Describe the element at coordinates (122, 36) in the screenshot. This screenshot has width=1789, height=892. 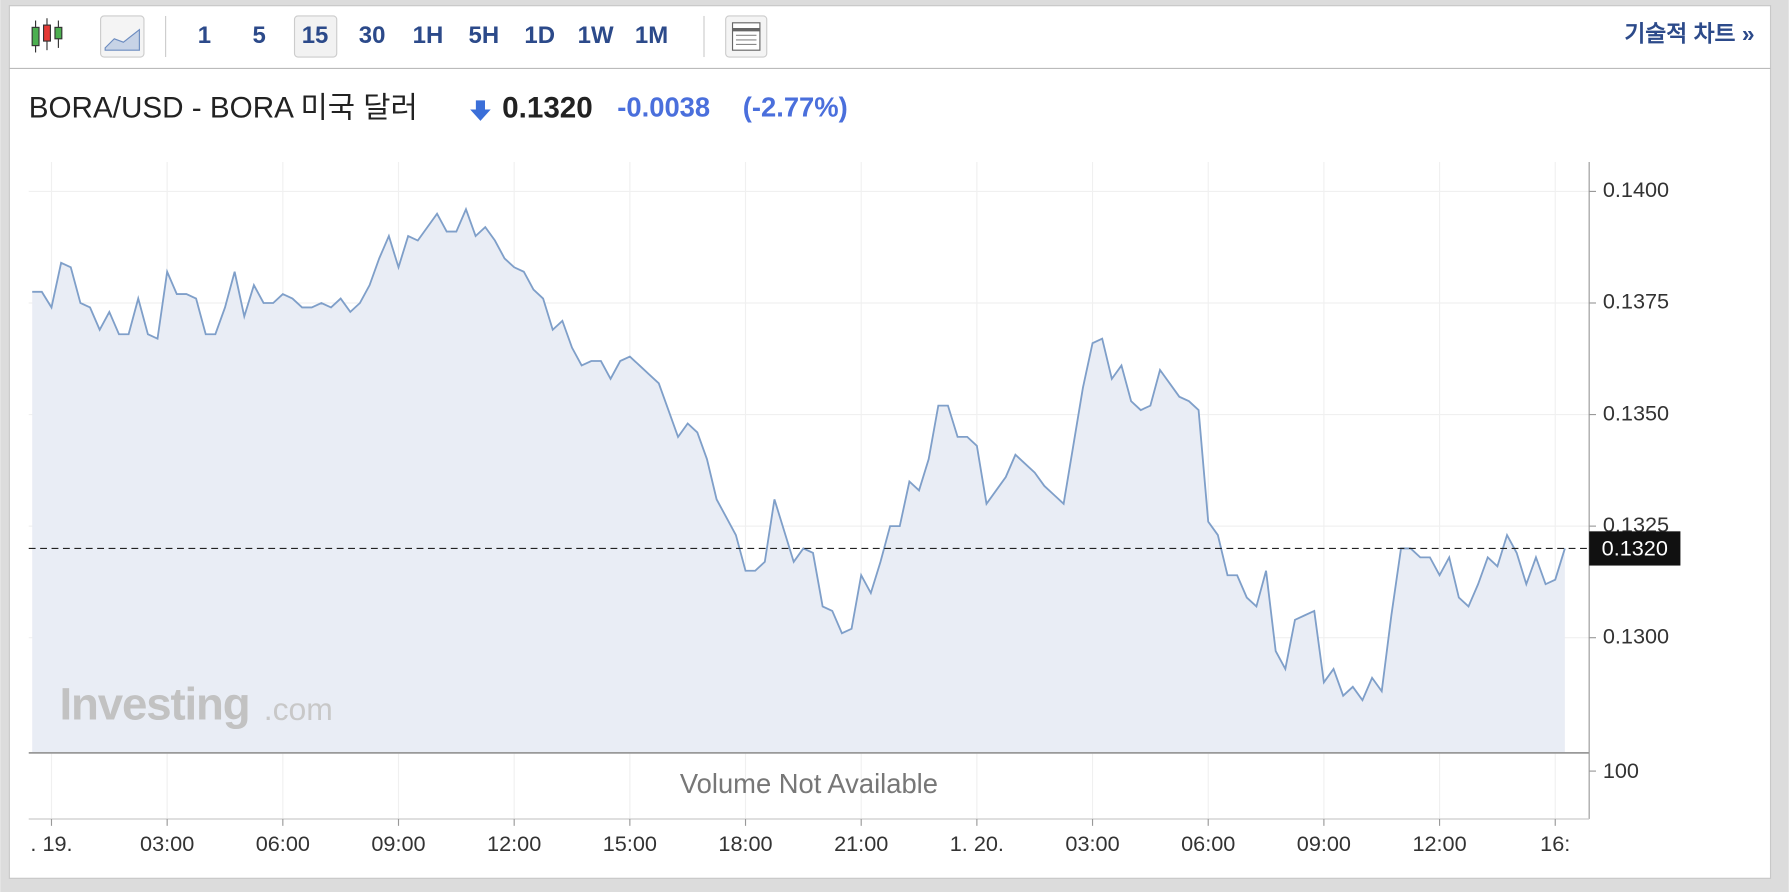
I see `area-icon` at that location.